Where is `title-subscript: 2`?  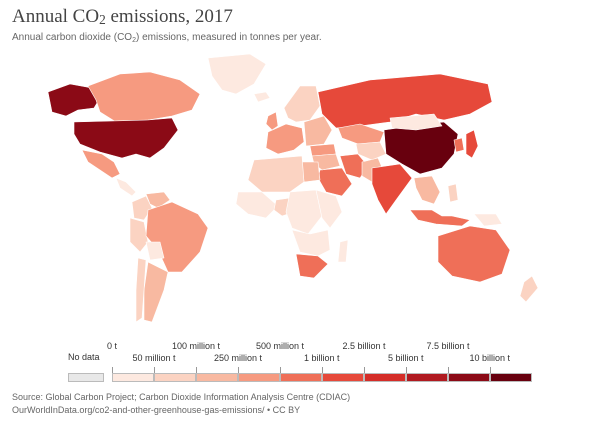
title-subscript: 2 is located at coordinates (102, 19).